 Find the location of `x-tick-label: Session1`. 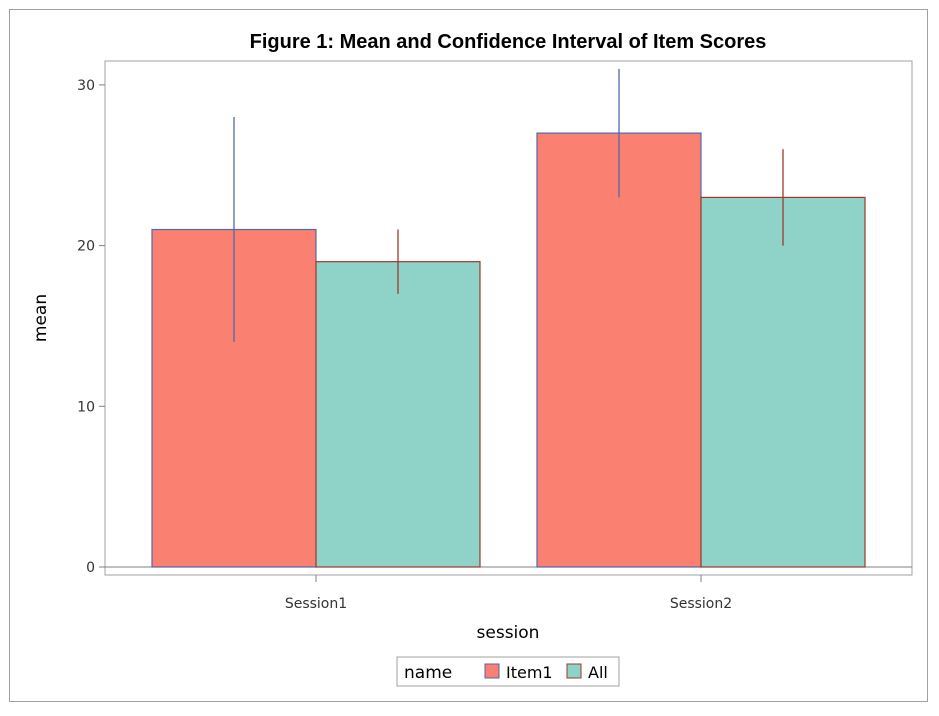

x-tick-label: Session1 is located at coordinates (316, 604).